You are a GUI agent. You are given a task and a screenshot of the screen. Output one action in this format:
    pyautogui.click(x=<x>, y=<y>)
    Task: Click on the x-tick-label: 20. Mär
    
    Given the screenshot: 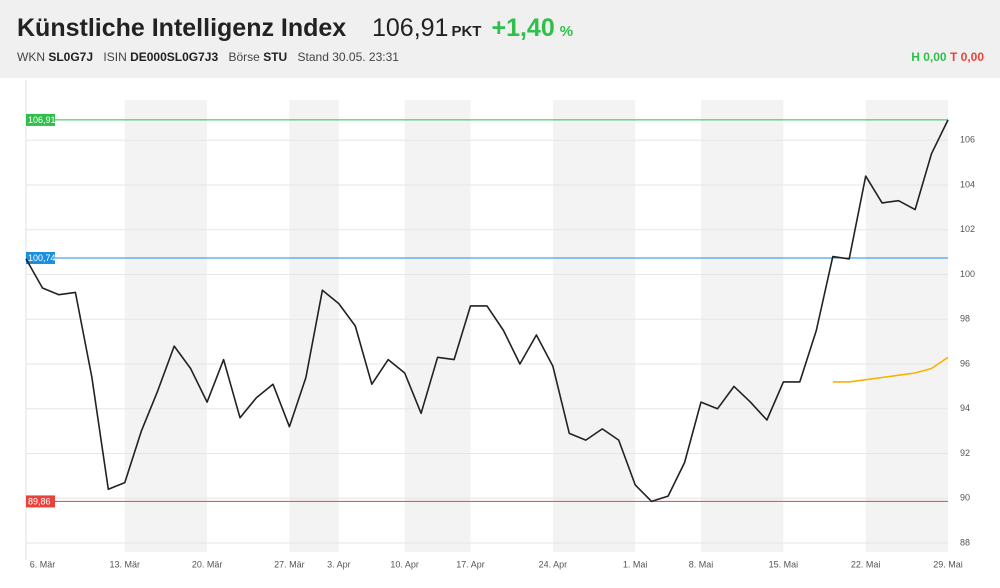 What is the action you would take?
    pyautogui.click(x=207, y=564)
    